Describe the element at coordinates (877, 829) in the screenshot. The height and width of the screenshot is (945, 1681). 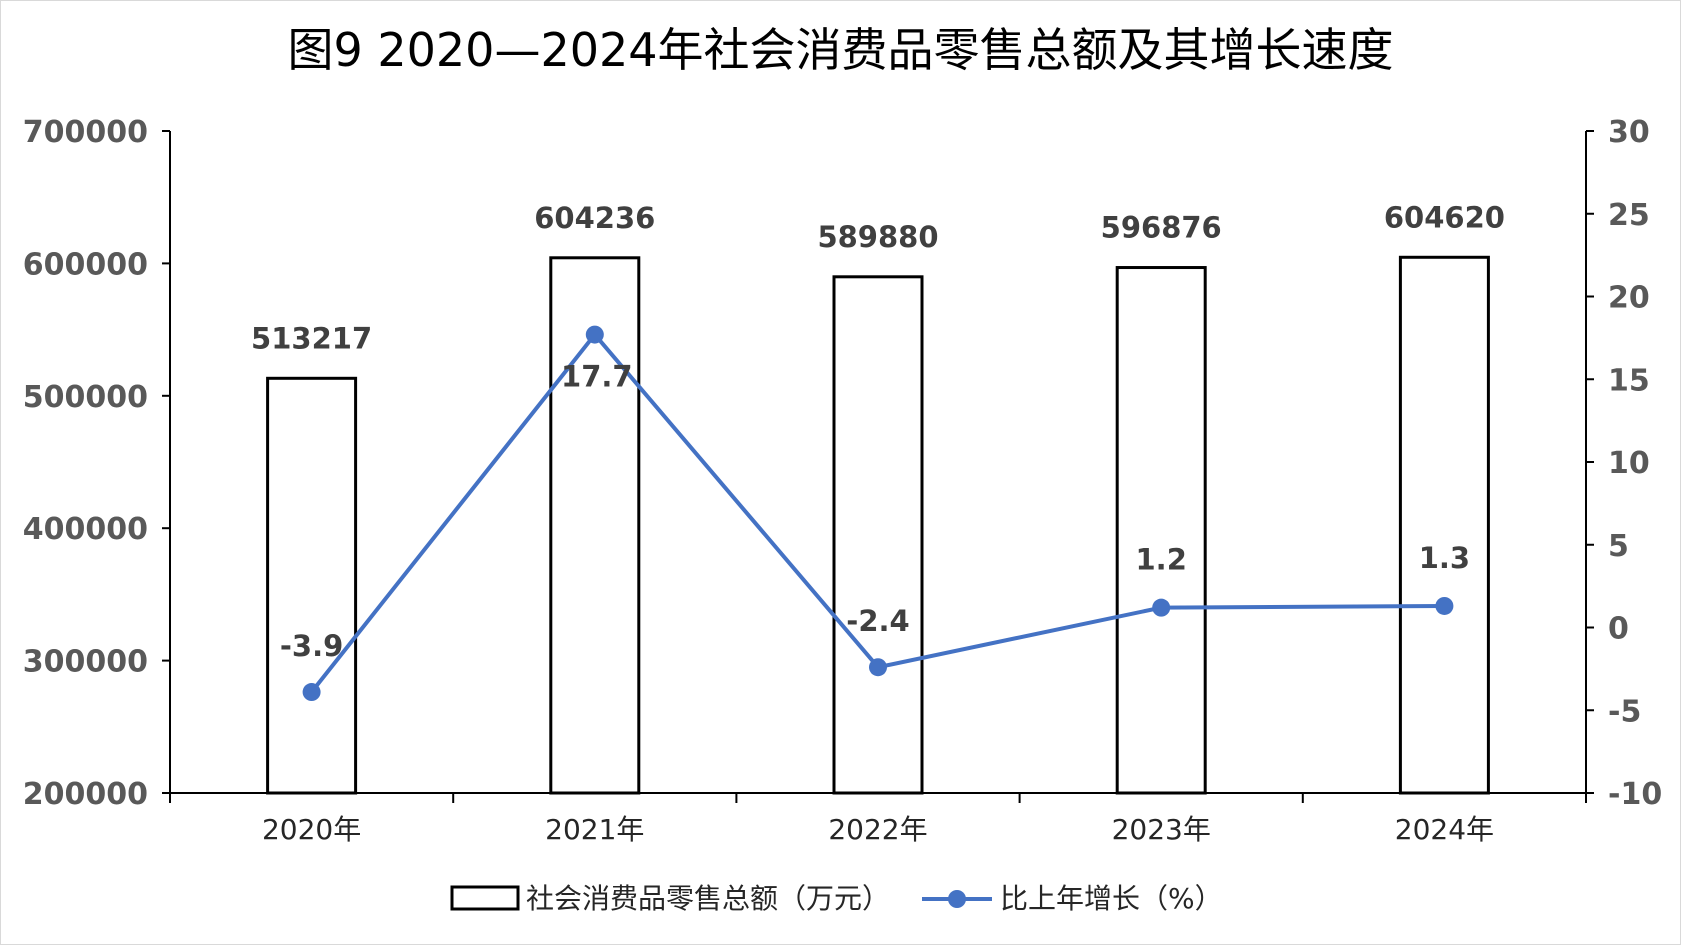
I see `x-tick-label: 2022年` at that location.